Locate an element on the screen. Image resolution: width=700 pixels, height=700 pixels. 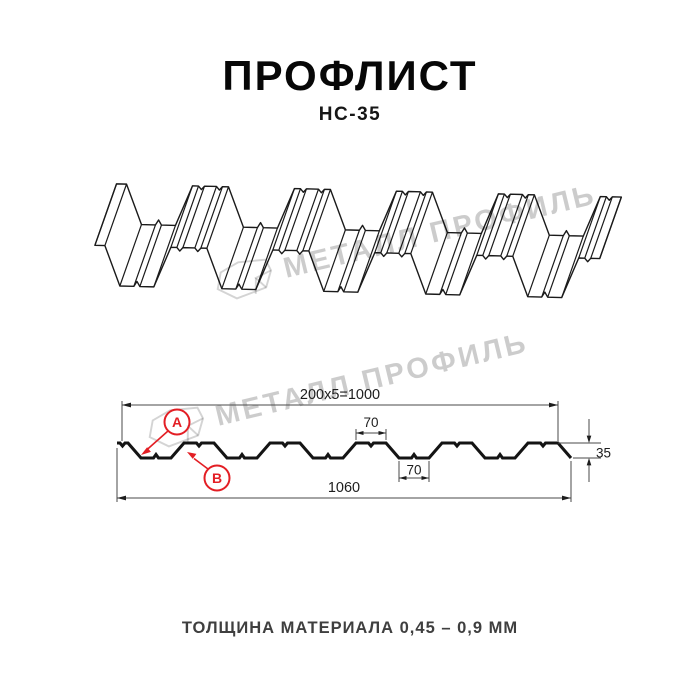
dim-height-value: 35 is located at coordinates (603, 453).